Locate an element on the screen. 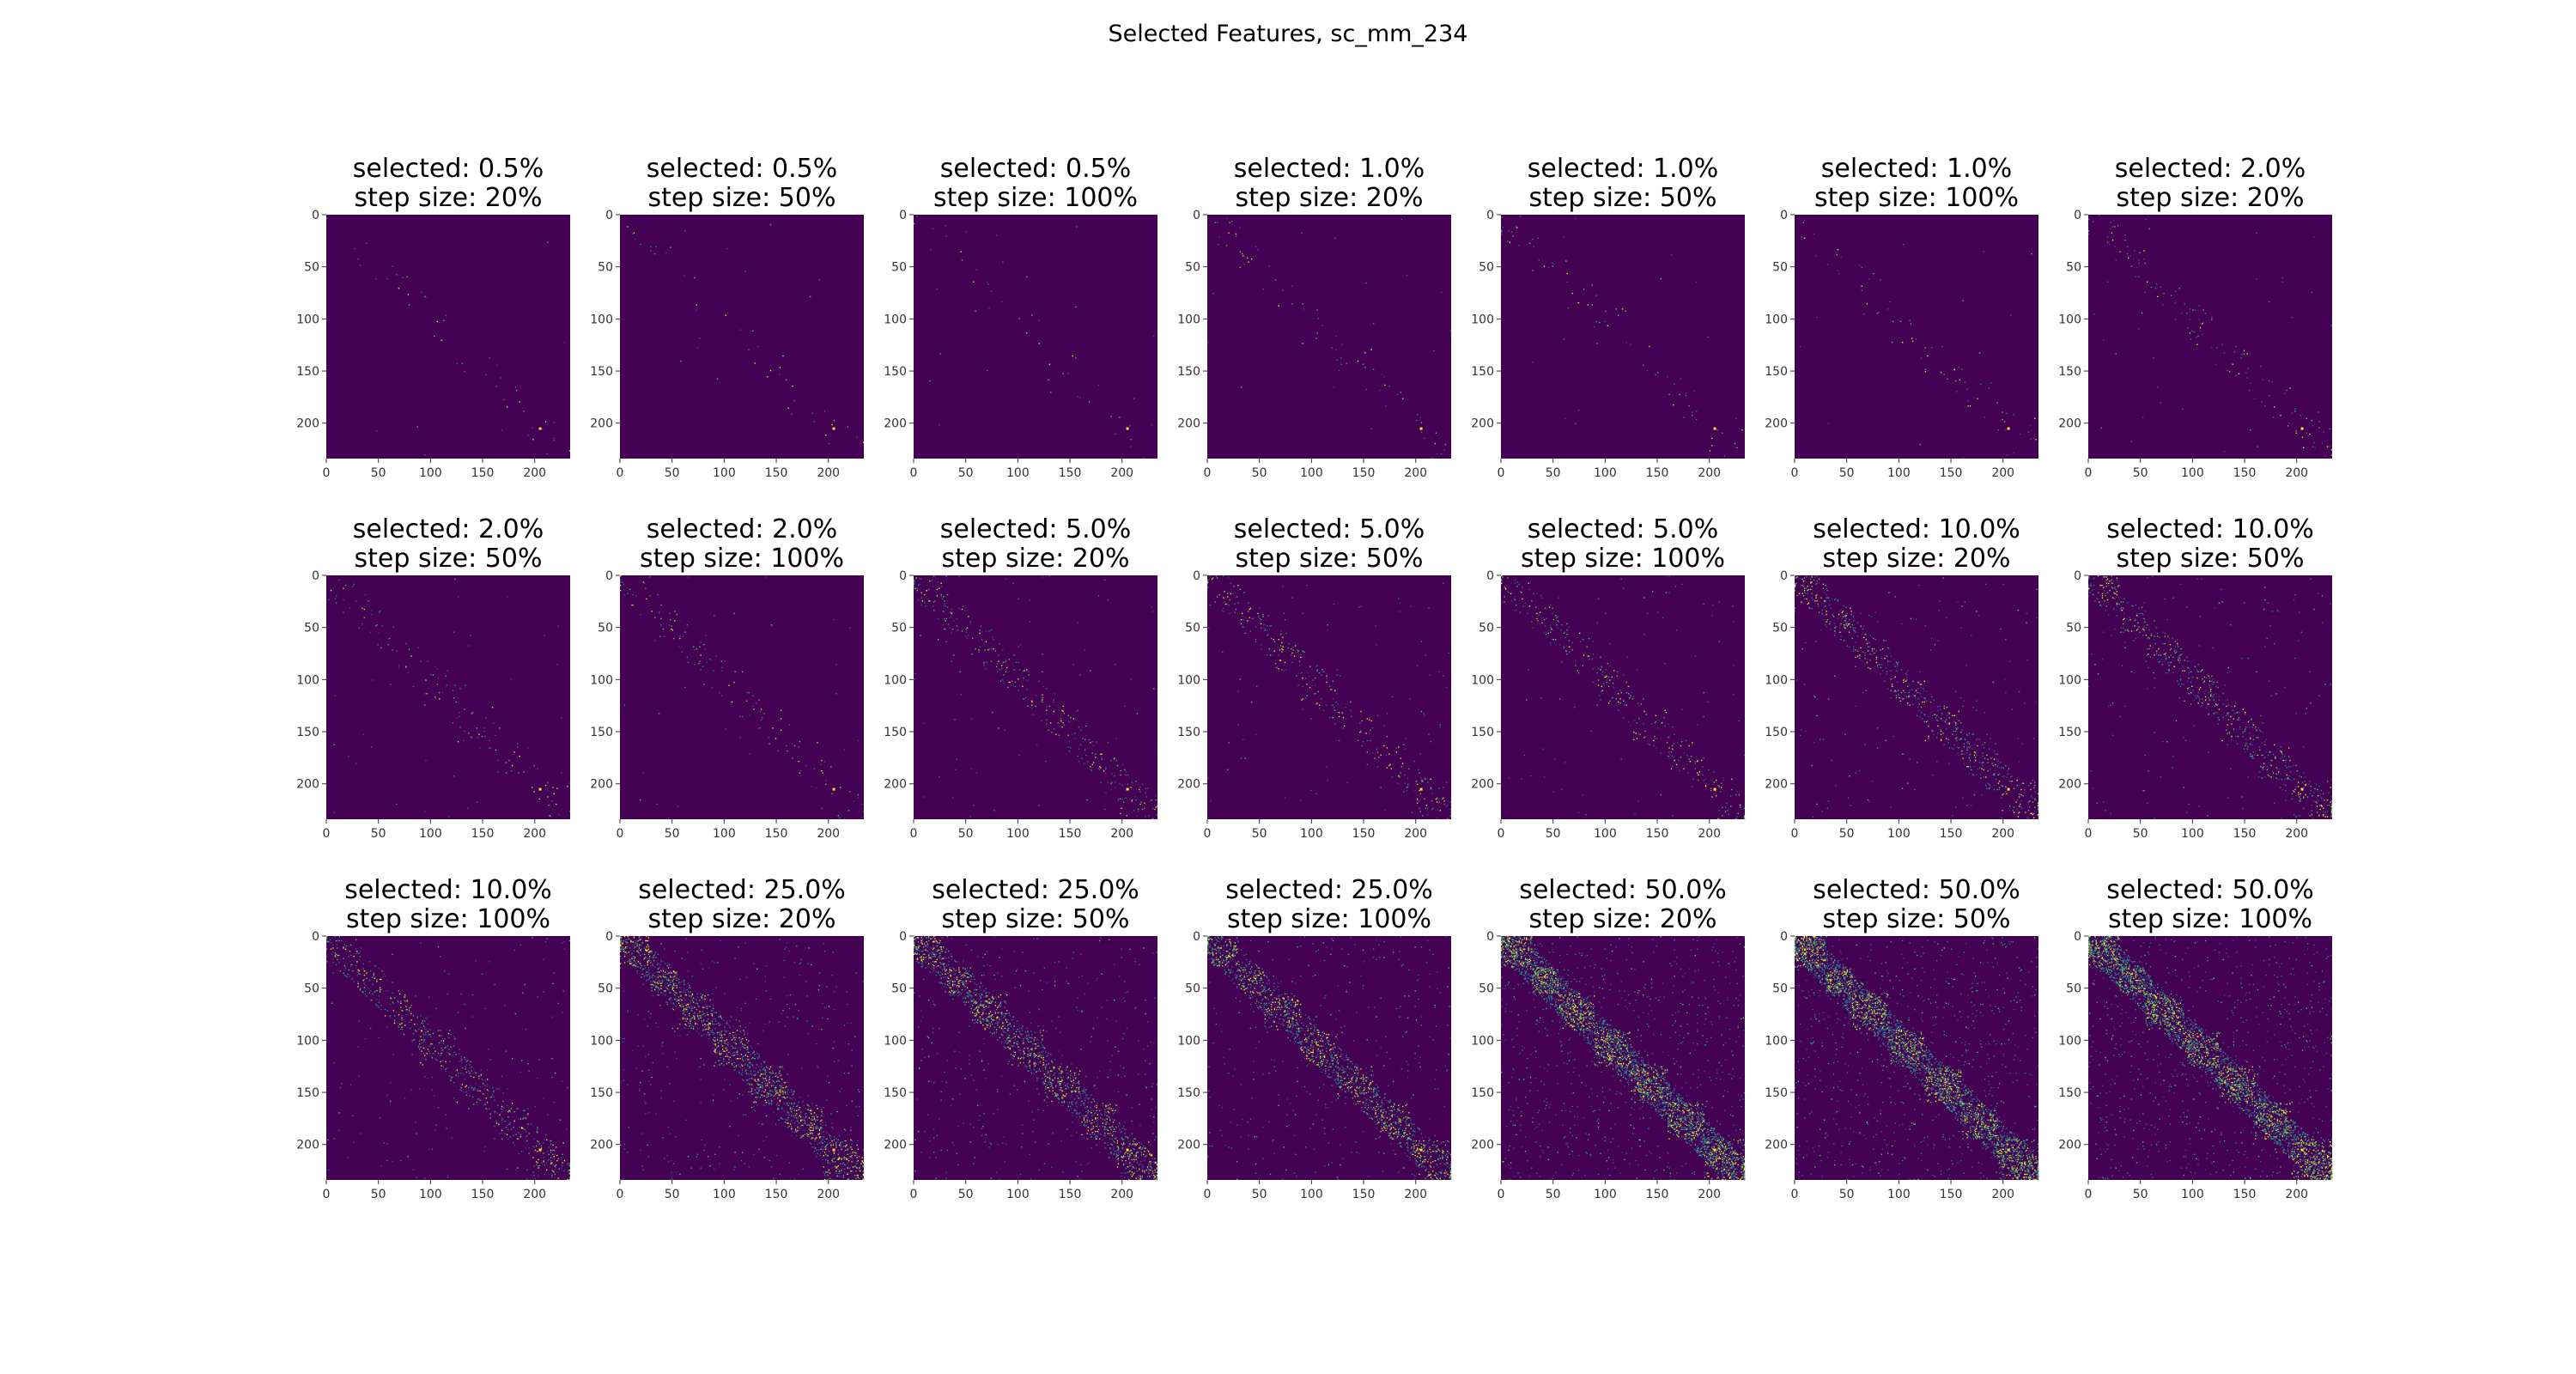 The height and width of the screenshot is (1374, 2576). y-tick-label: 200 is located at coordinates (2069, 424).